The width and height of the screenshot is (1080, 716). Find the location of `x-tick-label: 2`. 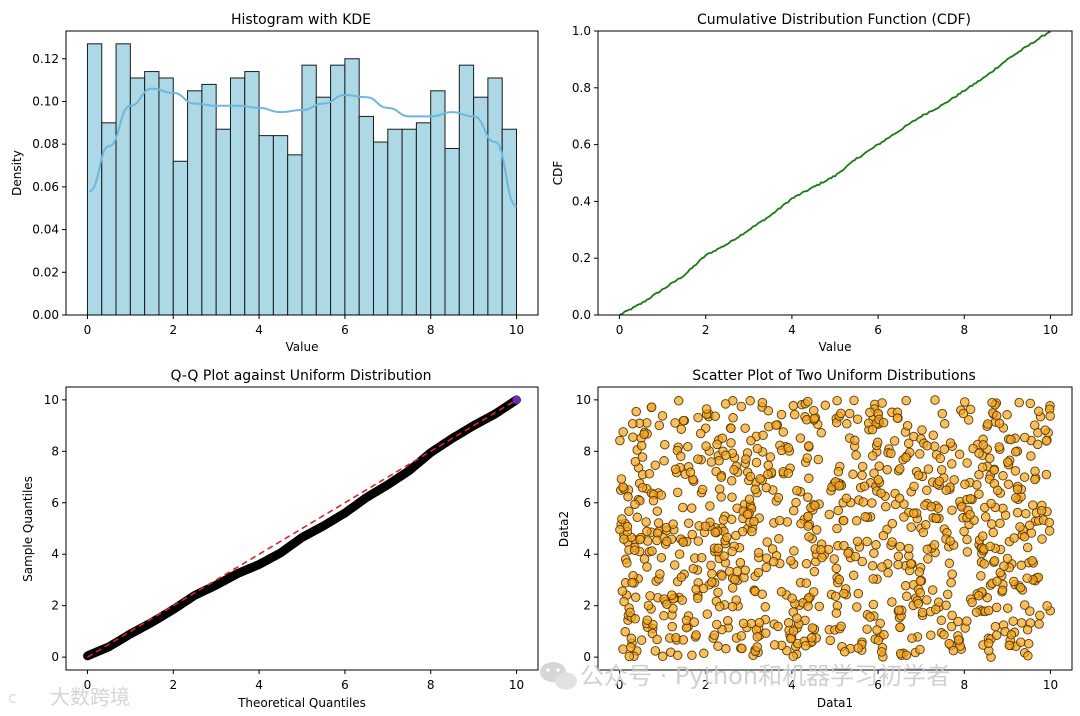

x-tick-label: 2 is located at coordinates (173, 330).